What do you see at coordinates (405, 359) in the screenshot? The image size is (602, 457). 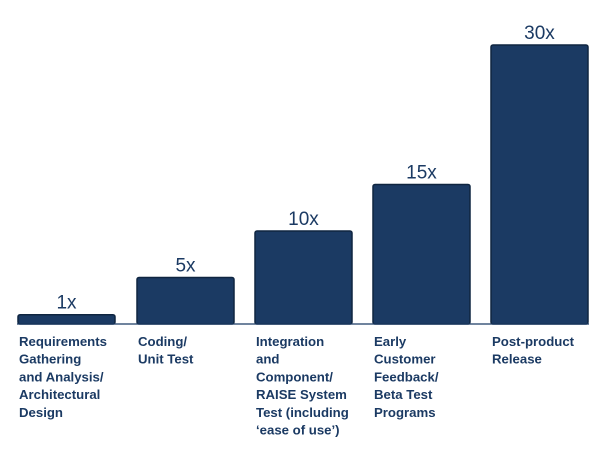 I see `category-label-line: Customer` at bounding box center [405, 359].